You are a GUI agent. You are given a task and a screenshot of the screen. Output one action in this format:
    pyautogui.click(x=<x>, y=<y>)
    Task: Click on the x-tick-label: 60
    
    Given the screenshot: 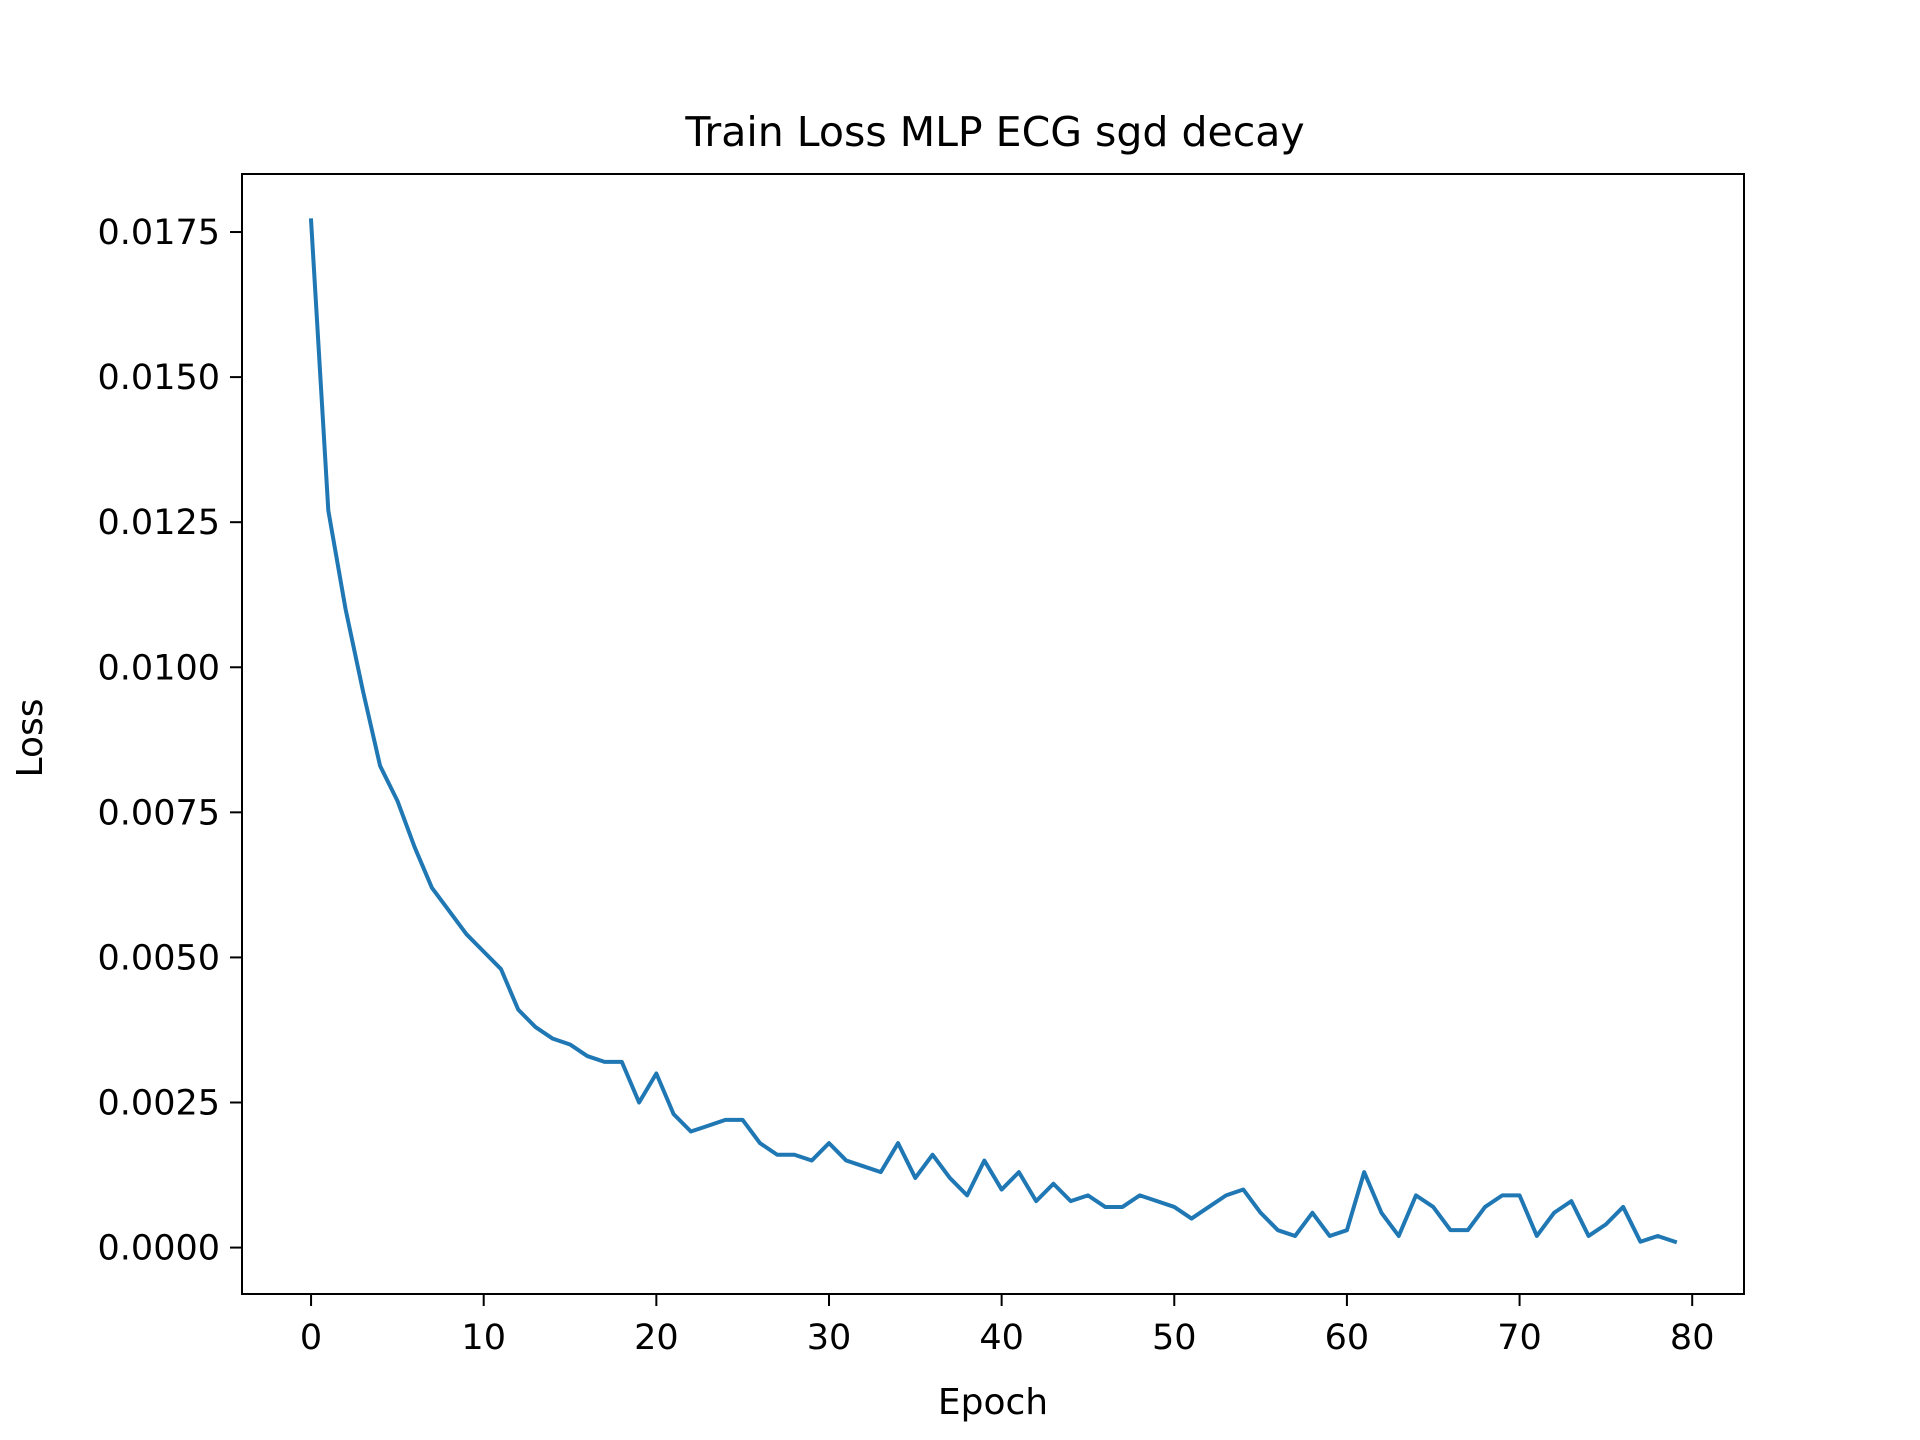 What is the action you would take?
    pyautogui.click(x=1347, y=1338)
    